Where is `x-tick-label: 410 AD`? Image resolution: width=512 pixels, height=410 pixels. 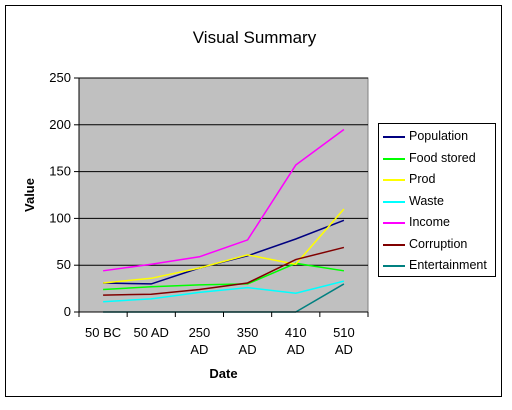 x-tick-label: 410 AD is located at coordinates (296, 341).